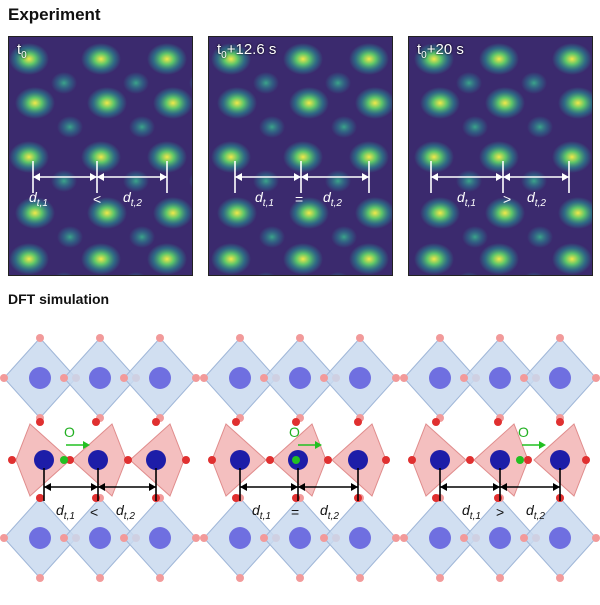 The height and width of the screenshot is (605, 600). What do you see at coordinates (300, 156) in the screenshot?
I see `experiment-panel-2: t0+12.6 s dt,1 = dt,2` at bounding box center [300, 156].